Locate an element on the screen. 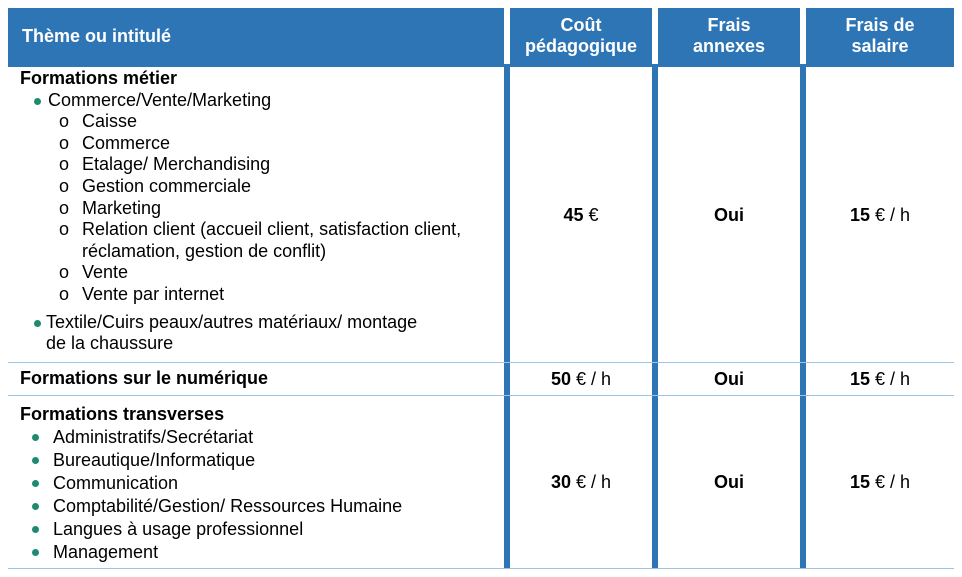 This screenshot has height=577, width=962. list-item: Management is located at coordinates (262, 552).